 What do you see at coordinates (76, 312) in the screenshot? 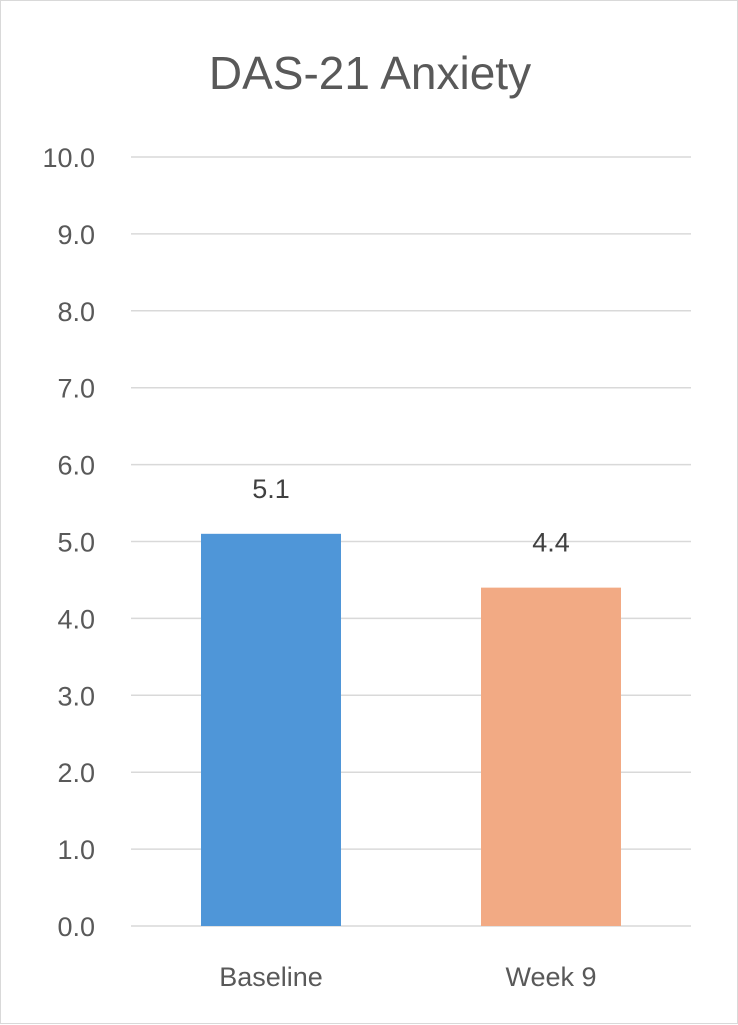
I see `y-tick-label: 8.0` at bounding box center [76, 312].